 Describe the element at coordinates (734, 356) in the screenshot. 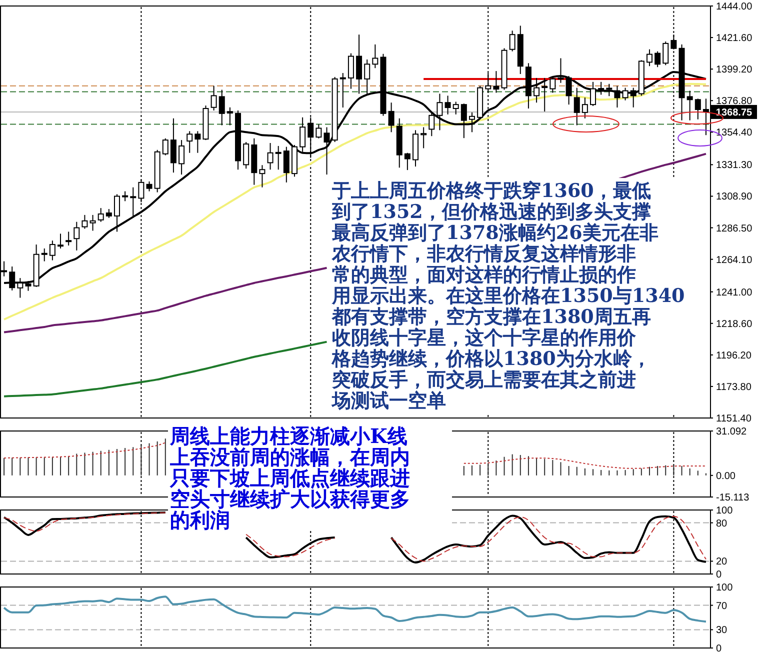

I see `y-tick-label: 1196.20` at that location.